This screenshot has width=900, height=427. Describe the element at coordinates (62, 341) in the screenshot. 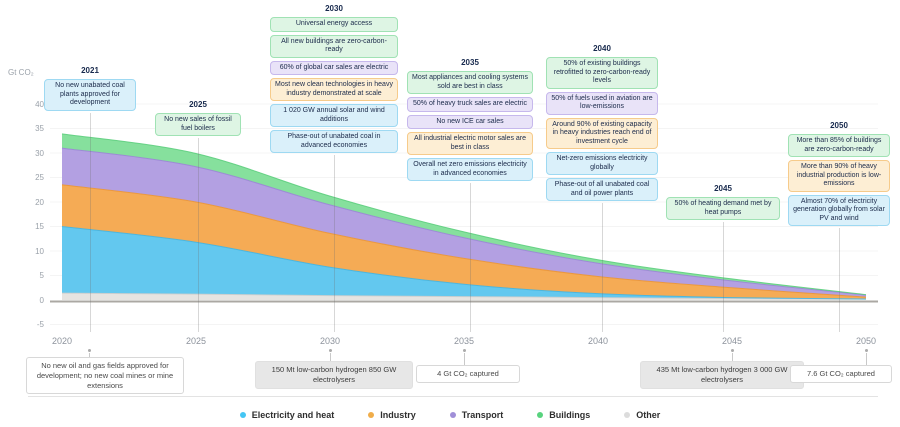

I see `x-axis-tick: 2020` at that location.